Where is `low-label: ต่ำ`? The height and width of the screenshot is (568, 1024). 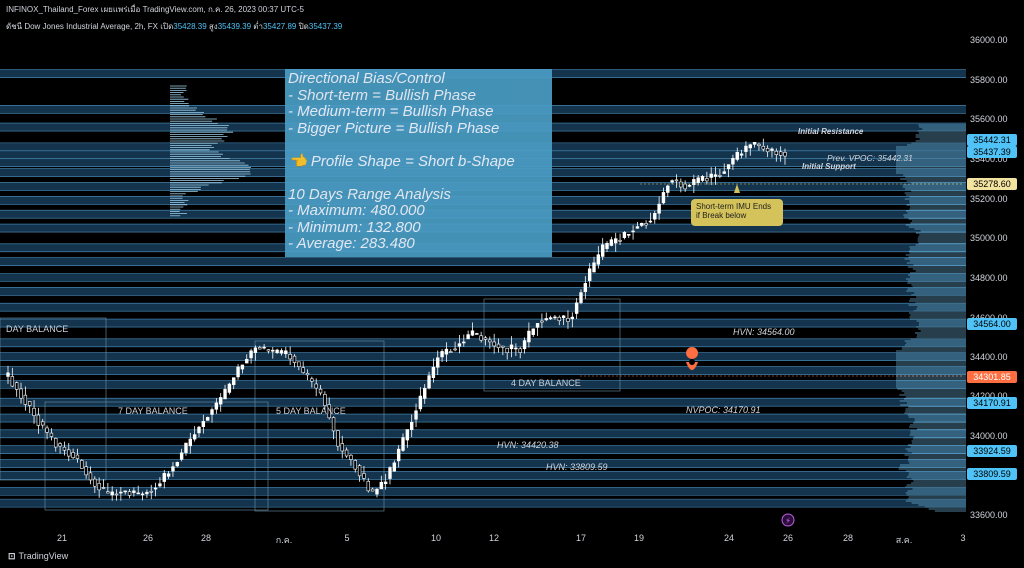
low-label: ต่ำ is located at coordinates (258, 26).